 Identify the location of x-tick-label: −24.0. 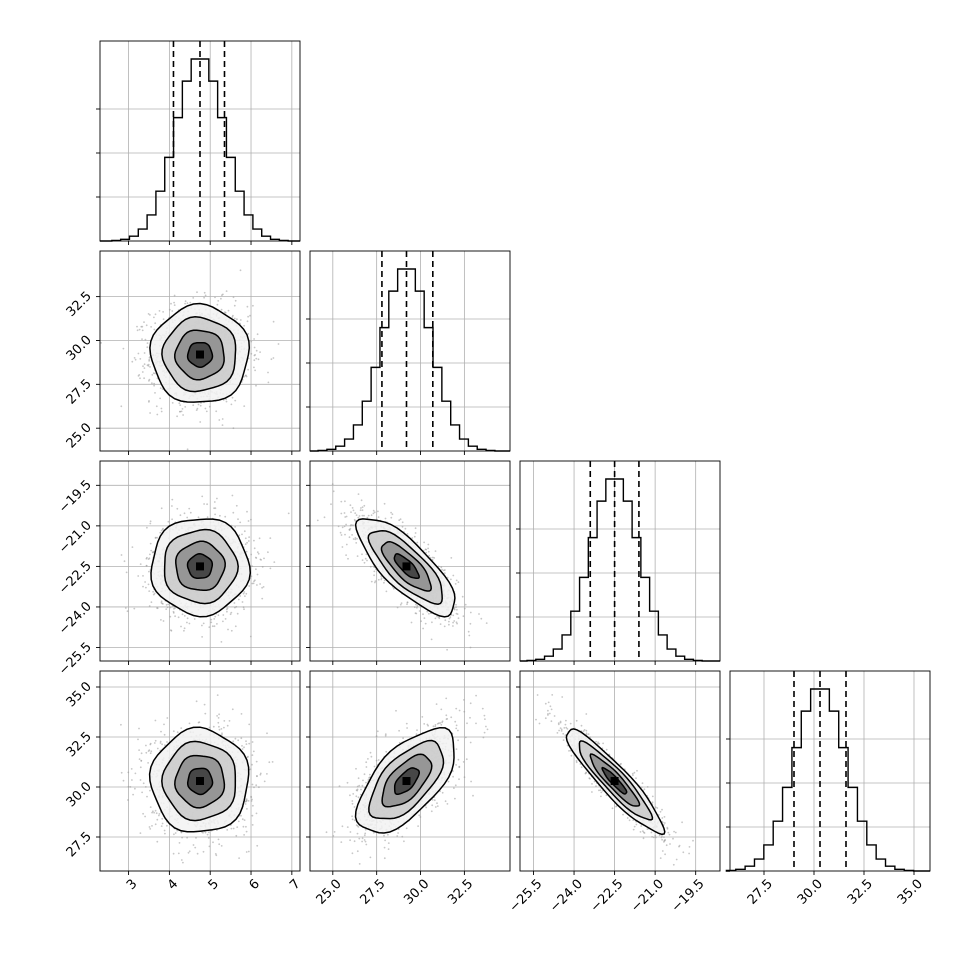
(566, 896).